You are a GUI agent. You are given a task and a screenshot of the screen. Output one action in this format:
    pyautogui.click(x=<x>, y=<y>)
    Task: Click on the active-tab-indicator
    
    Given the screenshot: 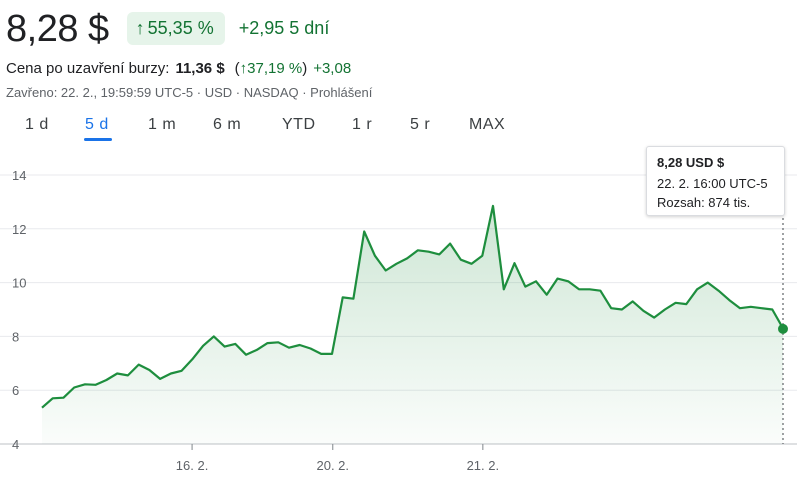 What is the action you would take?
    pyautogui.click(x=98, y=139)
    